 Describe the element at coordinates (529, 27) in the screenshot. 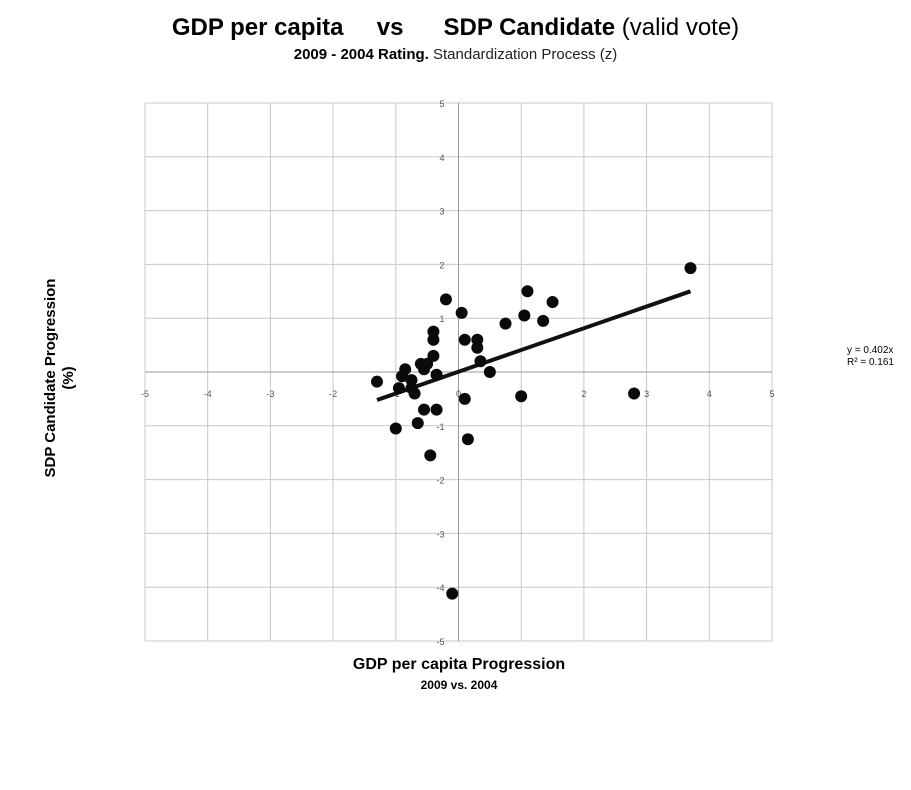

I see `title-part-3: SDP Candidate` at that location.